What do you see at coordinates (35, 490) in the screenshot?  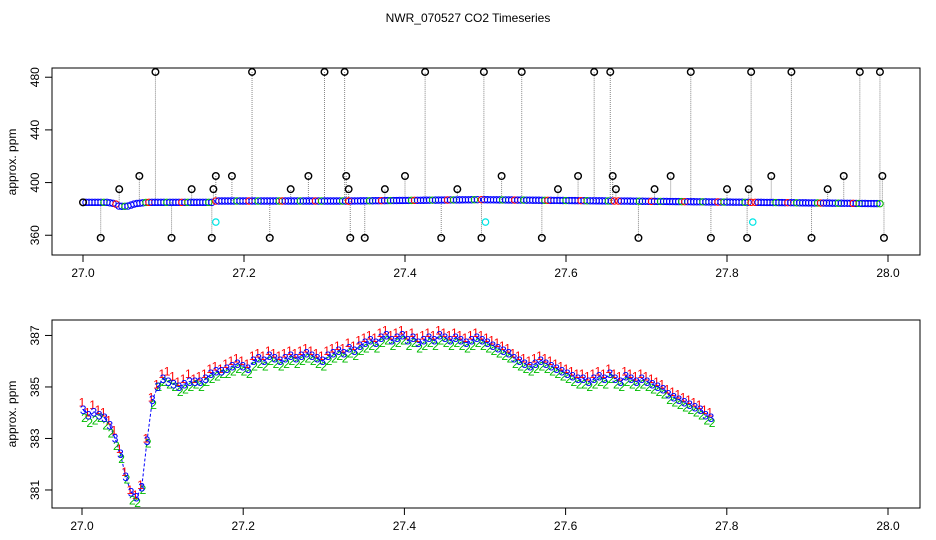 I see `y-tick-label: 381` at bounding box center [35, 490].